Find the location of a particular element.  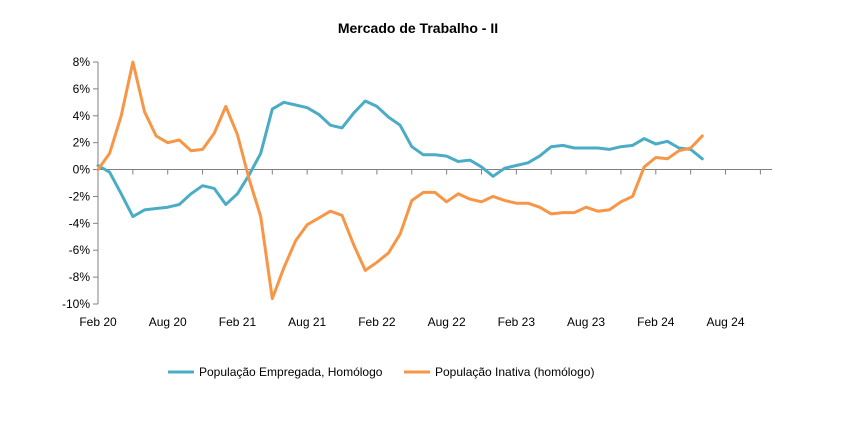

y-tick-label: -2% is located at coordinates (80, 196).